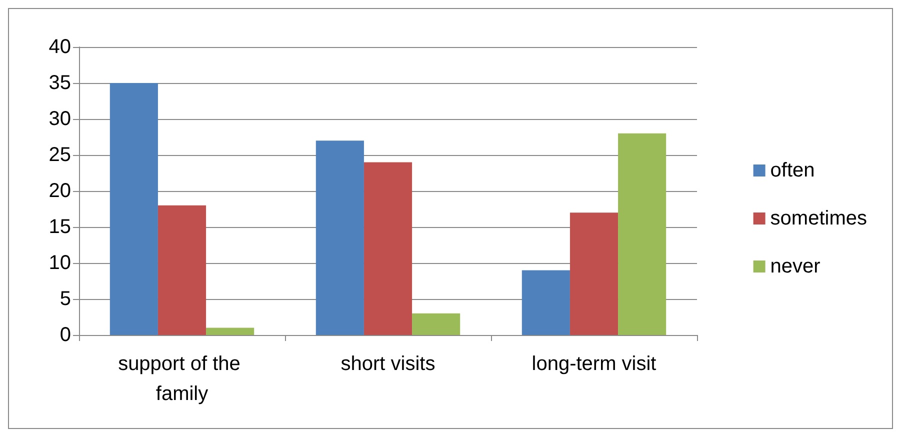 The width and height of the screenshot is (905, 441). What do you see at coordinates (59, 119) in the screenshot?
I see `y-tick-label: 30` at bounding box center [59, 119].